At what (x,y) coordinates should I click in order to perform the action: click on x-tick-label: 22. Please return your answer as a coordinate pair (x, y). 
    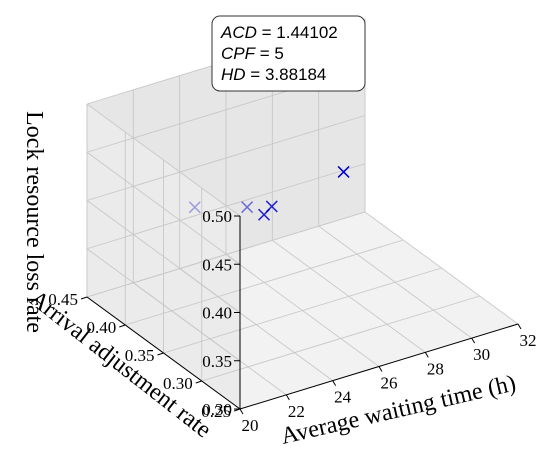
    Looking at the image, I should click on (296, 411).